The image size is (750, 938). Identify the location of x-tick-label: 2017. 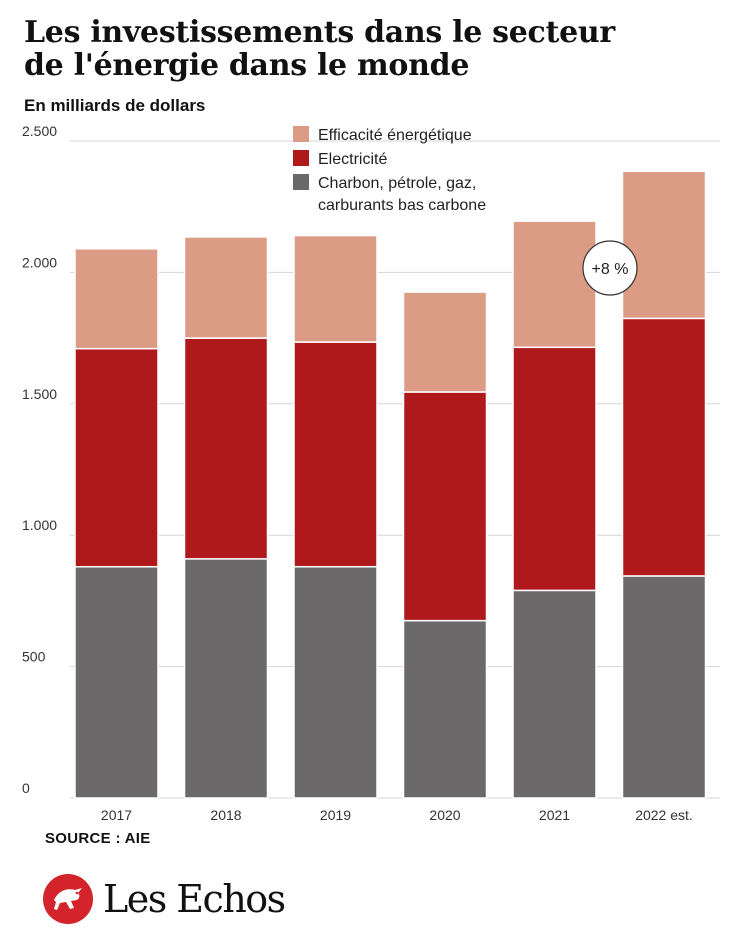
(116, 815).